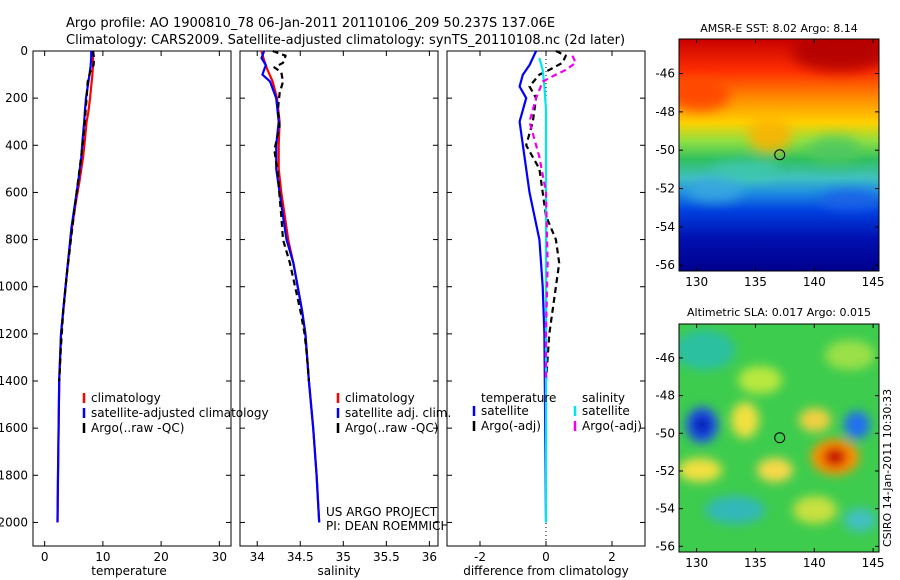  I want to click on sst-map-xtick-label: 145, so click(873, 282).